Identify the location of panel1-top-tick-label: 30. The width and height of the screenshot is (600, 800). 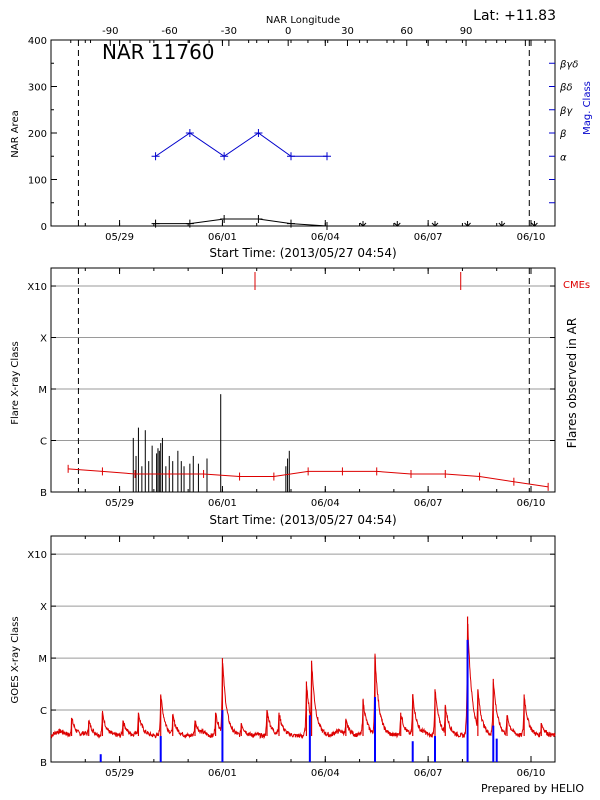
(347, 31).